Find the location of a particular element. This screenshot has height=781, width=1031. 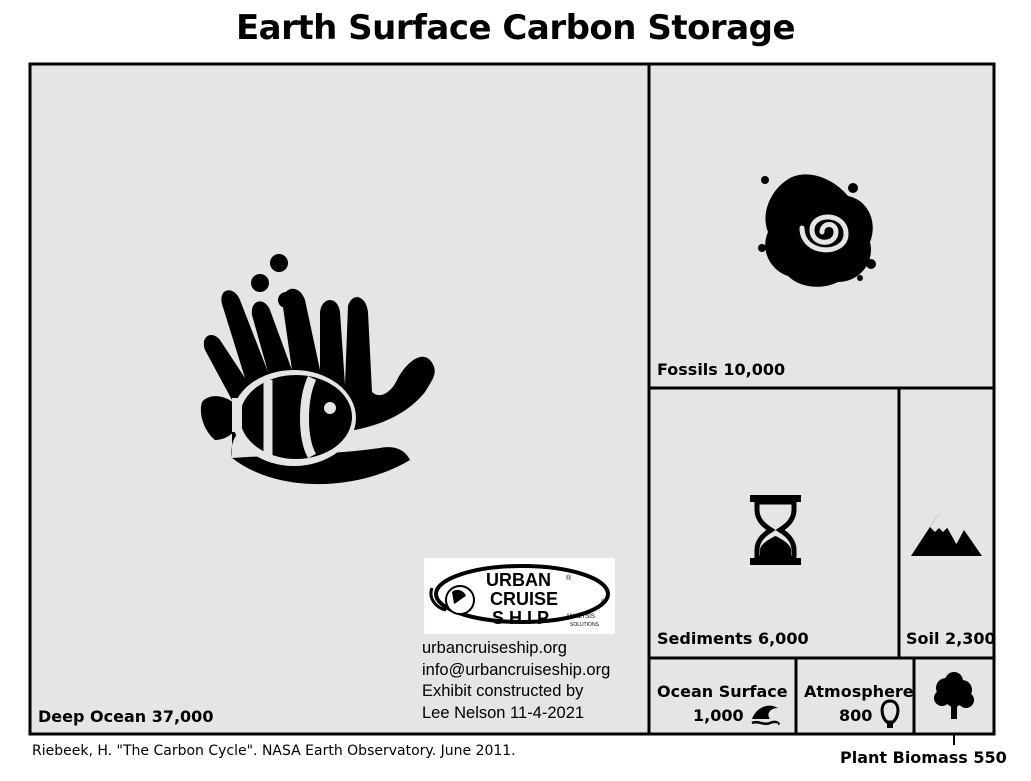

label-atmosphere: Atmosphere is located at coordinates (859, 691).